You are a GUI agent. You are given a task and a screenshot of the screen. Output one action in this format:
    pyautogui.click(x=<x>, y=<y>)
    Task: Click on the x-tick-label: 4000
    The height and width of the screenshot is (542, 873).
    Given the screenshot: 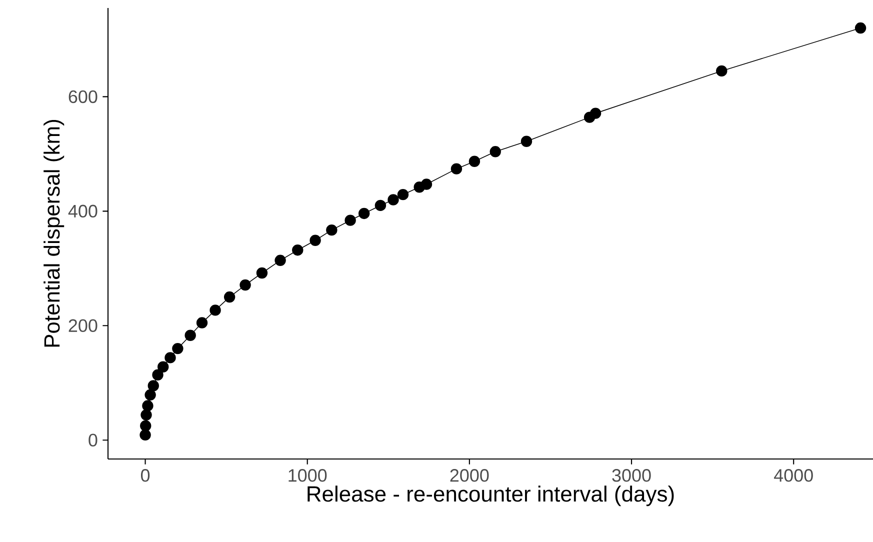 What is the action you would take?
    pyautogui.click(x=793, y=475)
    